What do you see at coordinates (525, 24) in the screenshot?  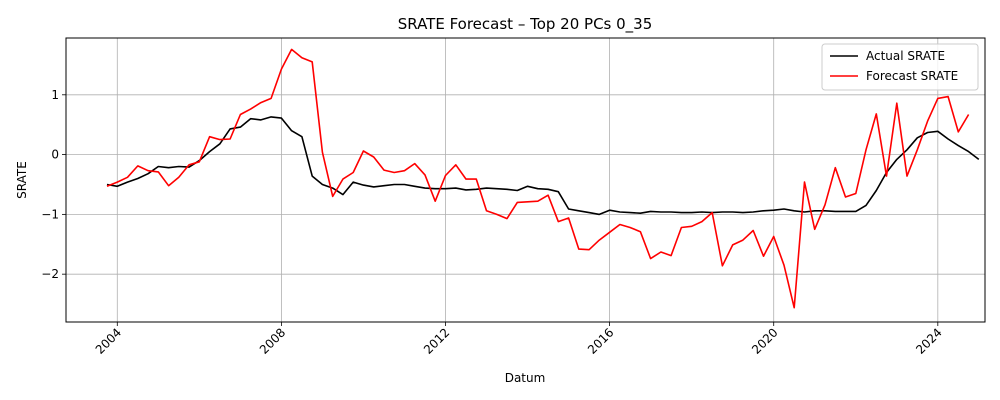 I see `chart-title: SRATE Forecast – Top 20 PCs 0_35` at bounding box center [525, 24].